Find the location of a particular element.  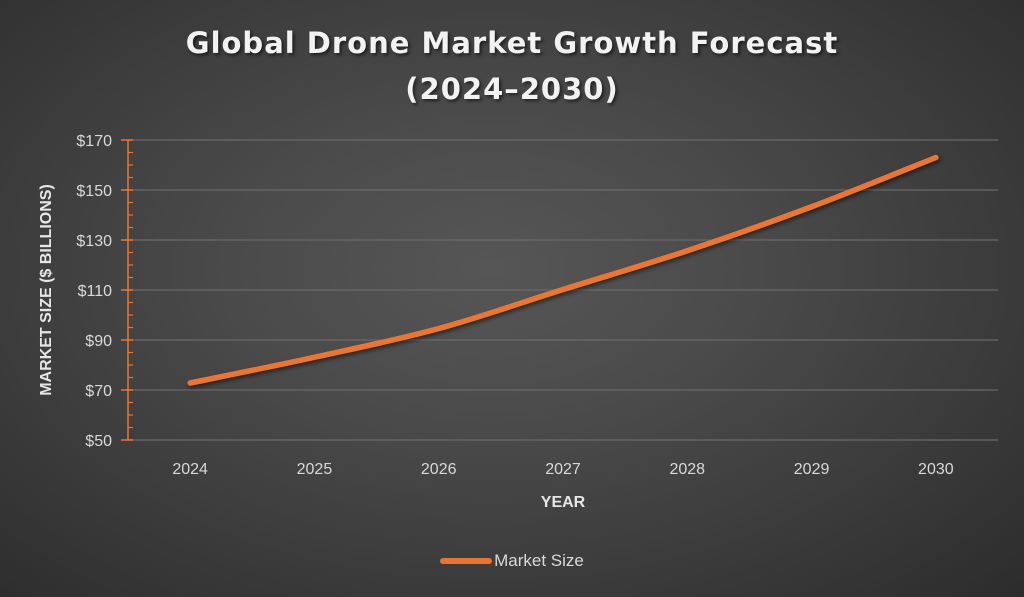

y-axis: $50 $70 $90 $110 $130 $150 $170 is located at coordinates (104, 291).